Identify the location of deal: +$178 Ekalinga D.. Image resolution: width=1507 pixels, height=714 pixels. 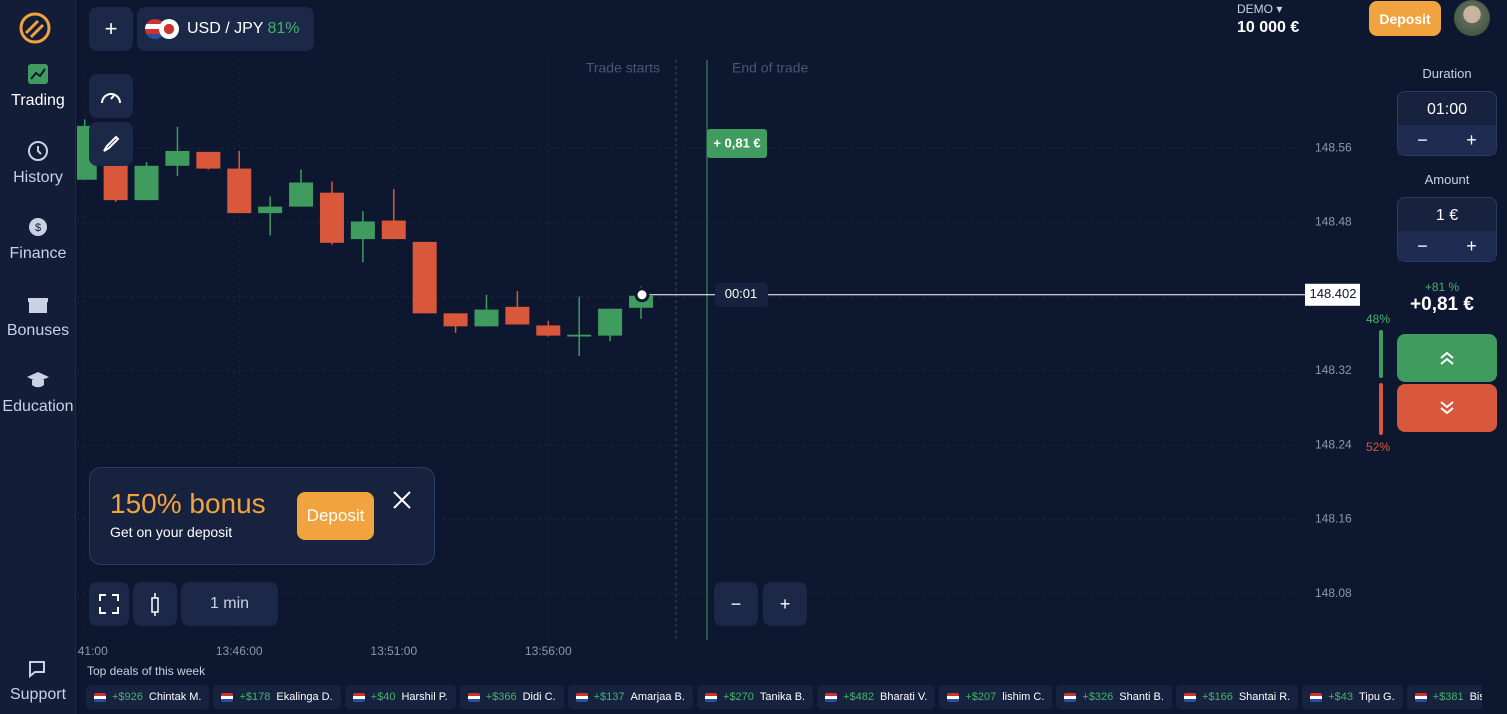
(277, 697).